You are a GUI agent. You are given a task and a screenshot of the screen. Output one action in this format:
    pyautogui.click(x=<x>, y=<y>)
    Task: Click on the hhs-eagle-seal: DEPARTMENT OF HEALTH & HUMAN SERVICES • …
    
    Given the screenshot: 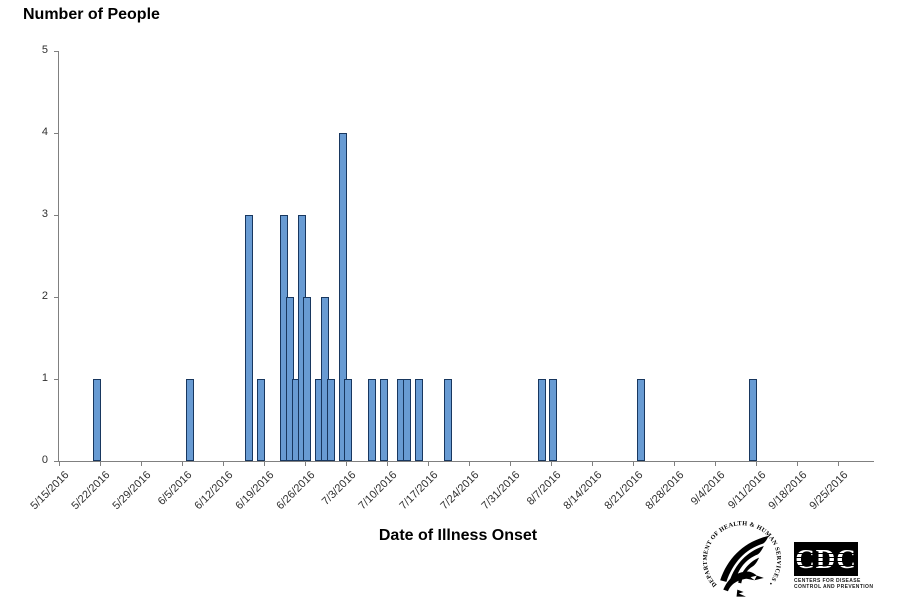 What is the action you would take?
    pyautogui.click(x=741, y=556)
    